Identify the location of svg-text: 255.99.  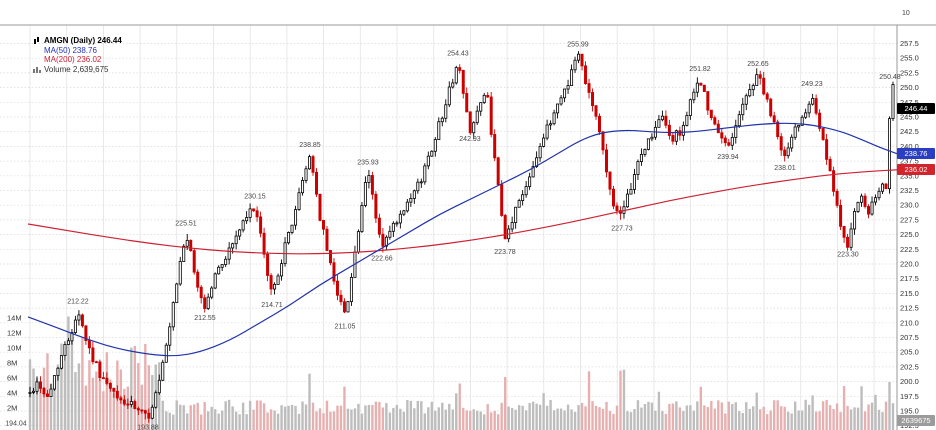
(578, 44).